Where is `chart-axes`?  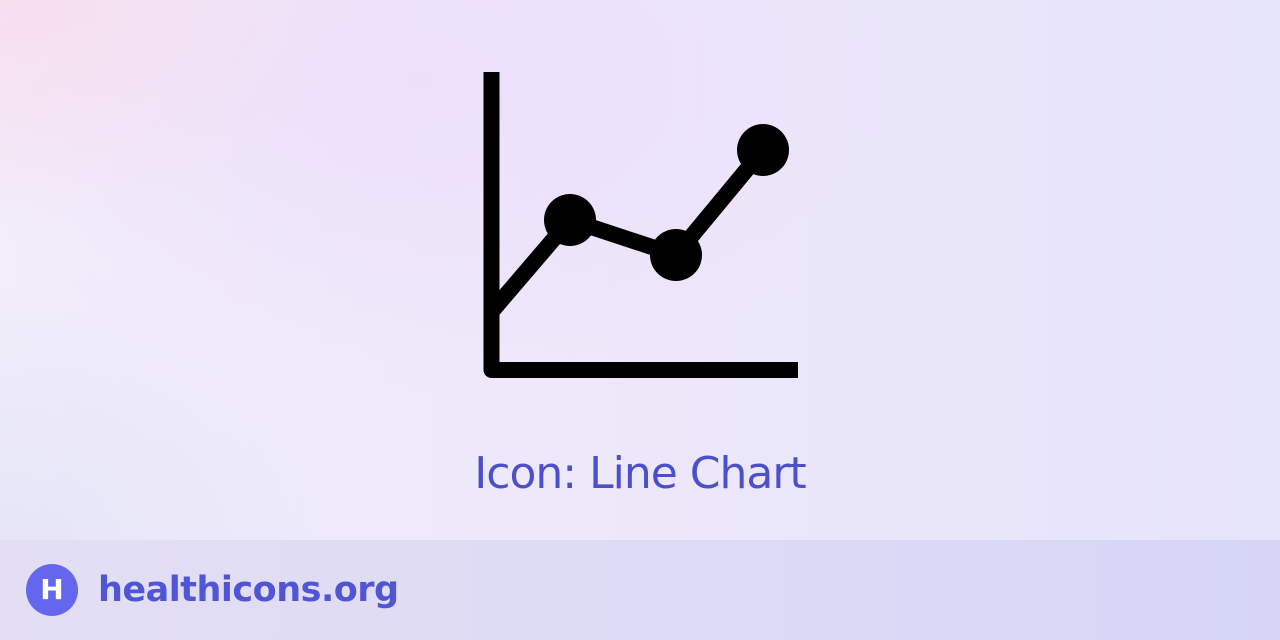 chart-axes is located at coordinates (640, 225).